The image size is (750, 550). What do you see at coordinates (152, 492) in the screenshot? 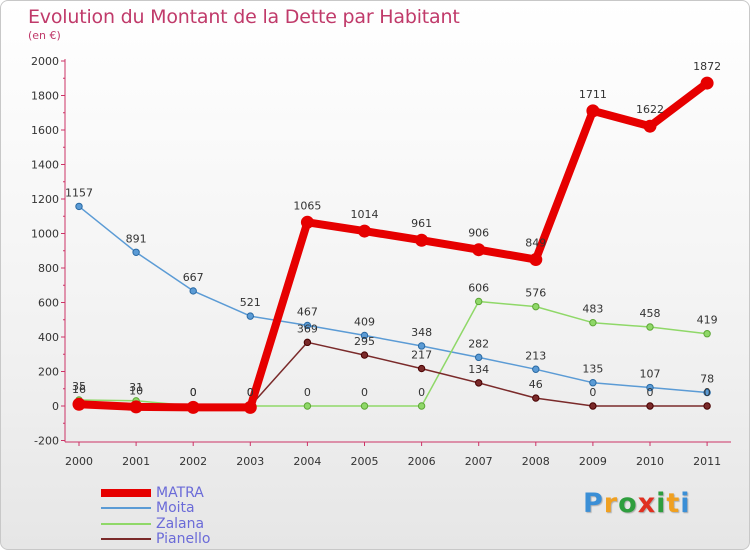
I see `legend-item-matra: MATRA` at bounding box center [152, 492].